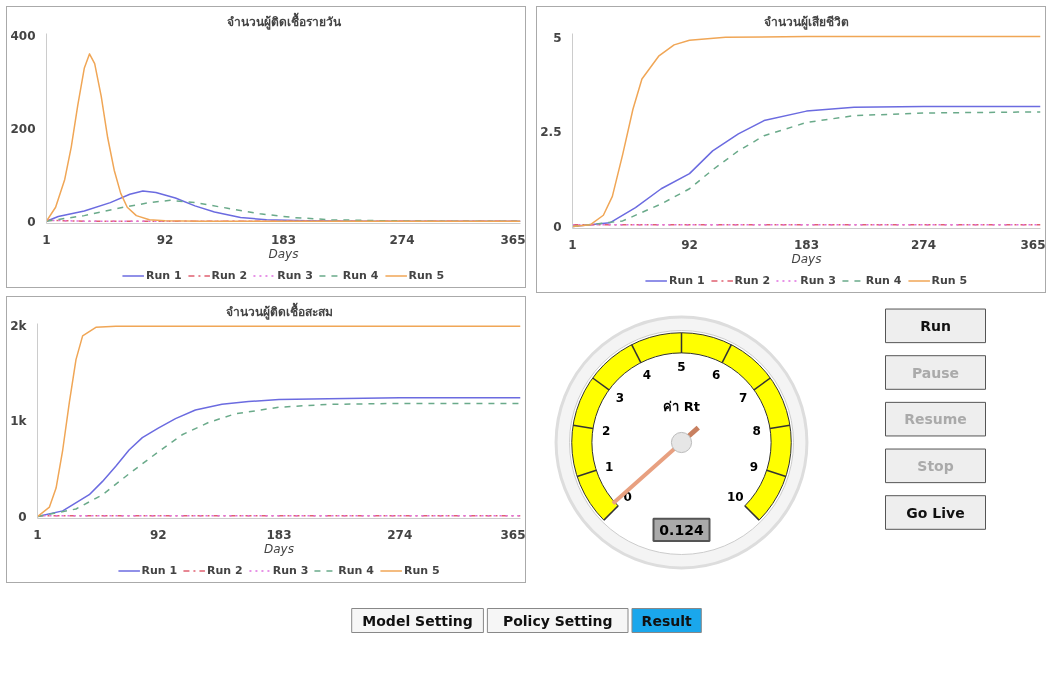 This screenshot has width=1057, height=673. What do you see at coordinates (279, 310) in the screenshot?
I see `chart-title: จำนวนผู้ติดเชื้อสะสม` at bounding box center [279, 310].